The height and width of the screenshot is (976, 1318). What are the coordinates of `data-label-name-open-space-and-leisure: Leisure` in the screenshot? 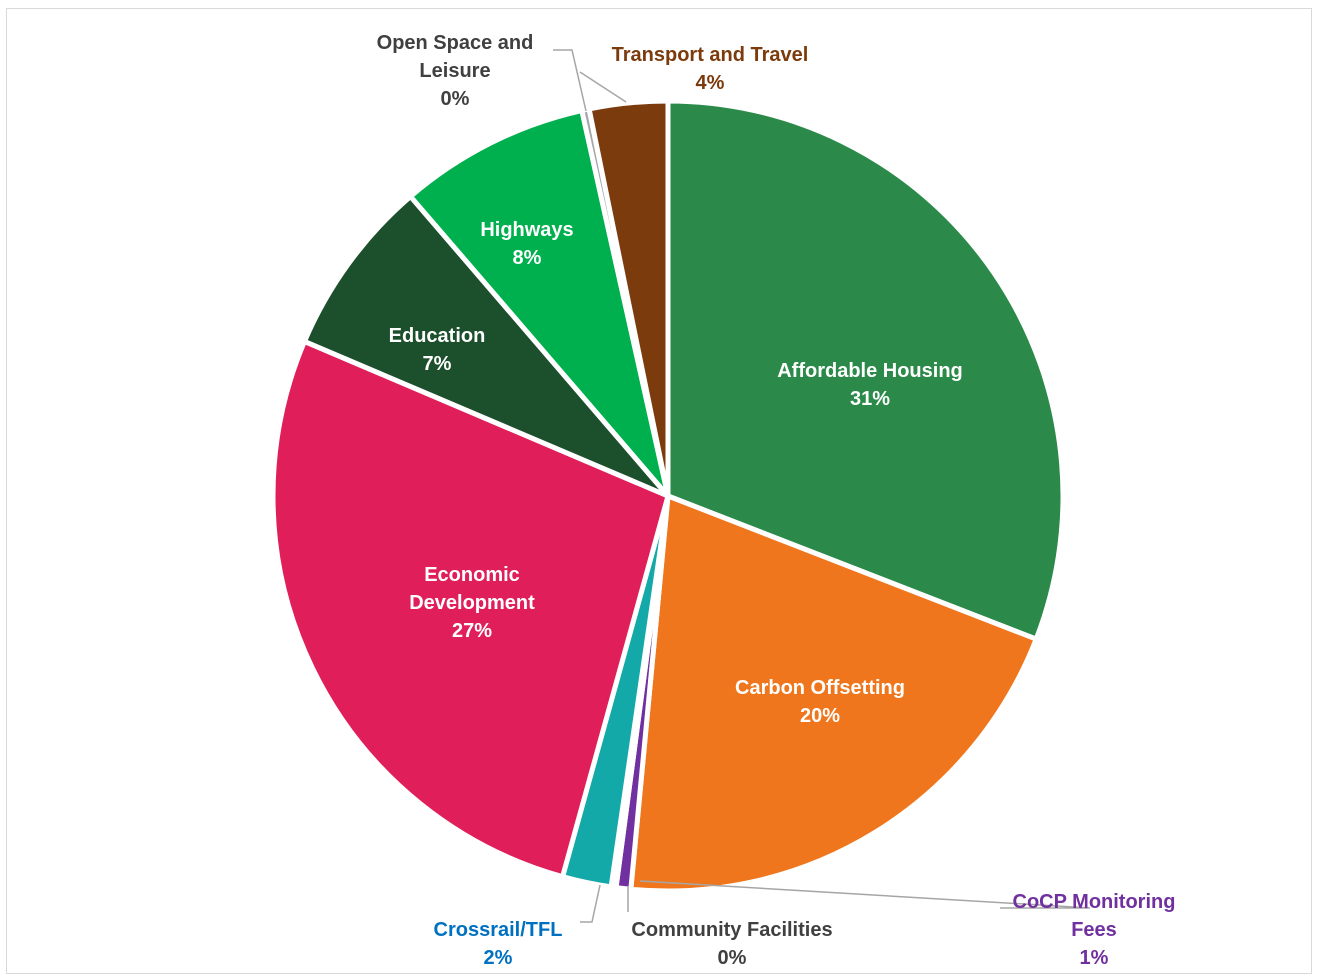 It's located at (454, 71).